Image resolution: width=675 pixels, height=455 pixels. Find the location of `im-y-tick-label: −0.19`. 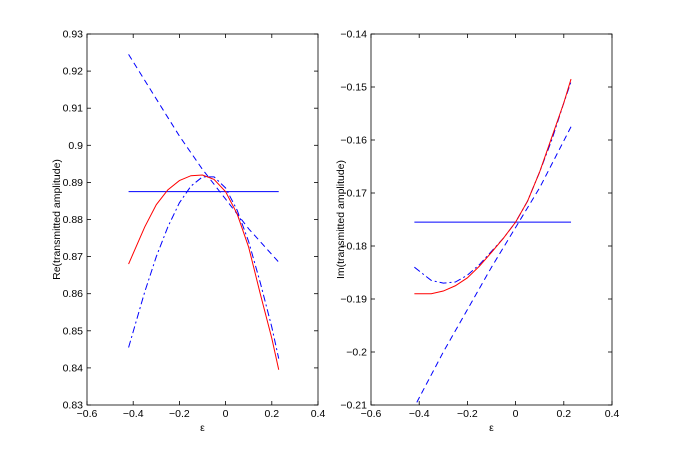

im-y-tick-label: −0.19 is located at coordinates (353, 300).